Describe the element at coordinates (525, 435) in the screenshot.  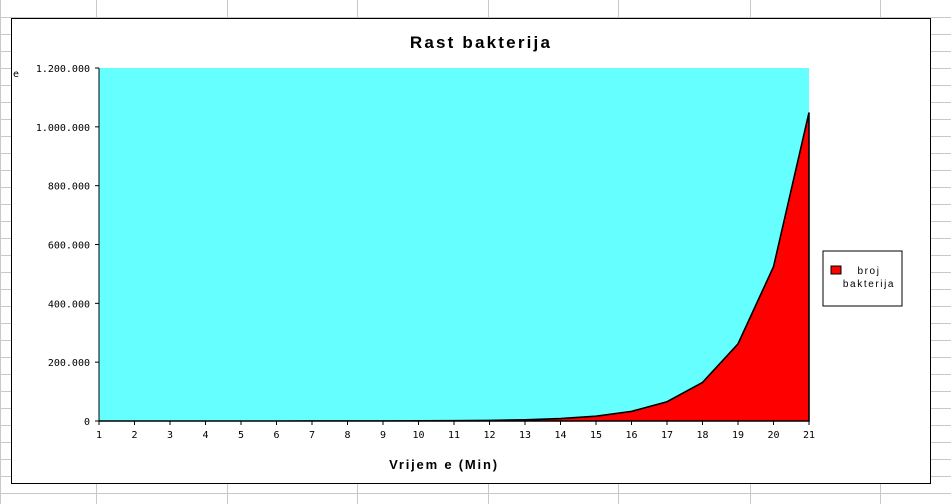
I see `x-tick-label: 13` at that location.